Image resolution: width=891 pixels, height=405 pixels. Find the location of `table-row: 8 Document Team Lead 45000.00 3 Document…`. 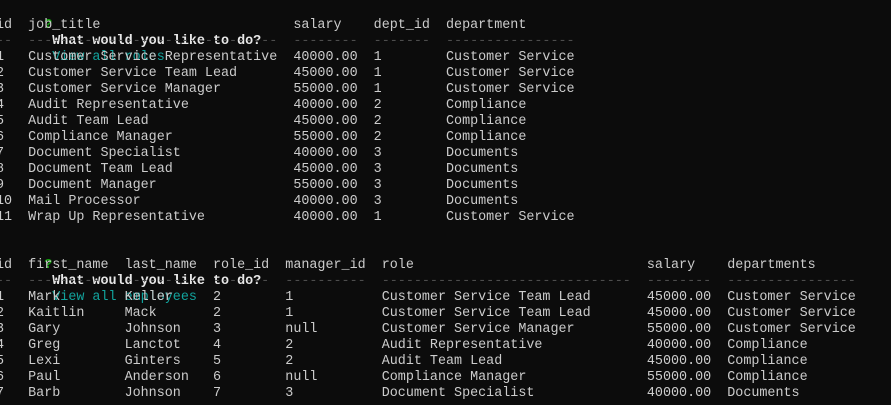

table-row: 8 Document Team Lead 45000.00 3 Document… is located at coordinates (259, 169).